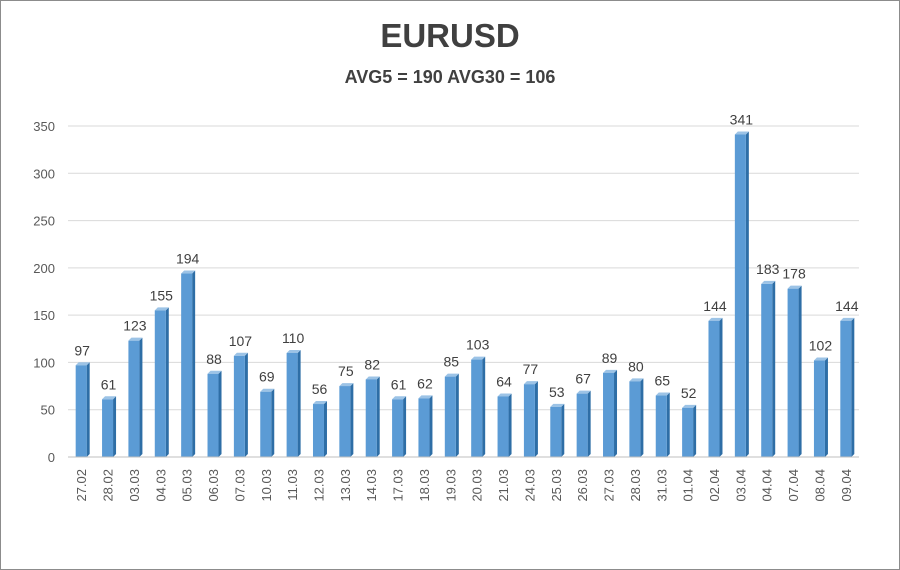 Image resolution: width=900 pixels, height=570 pixels. Describe the element at coordinates (44, 362) in the screenshot. I see `y-tick-label: 100` at that location.